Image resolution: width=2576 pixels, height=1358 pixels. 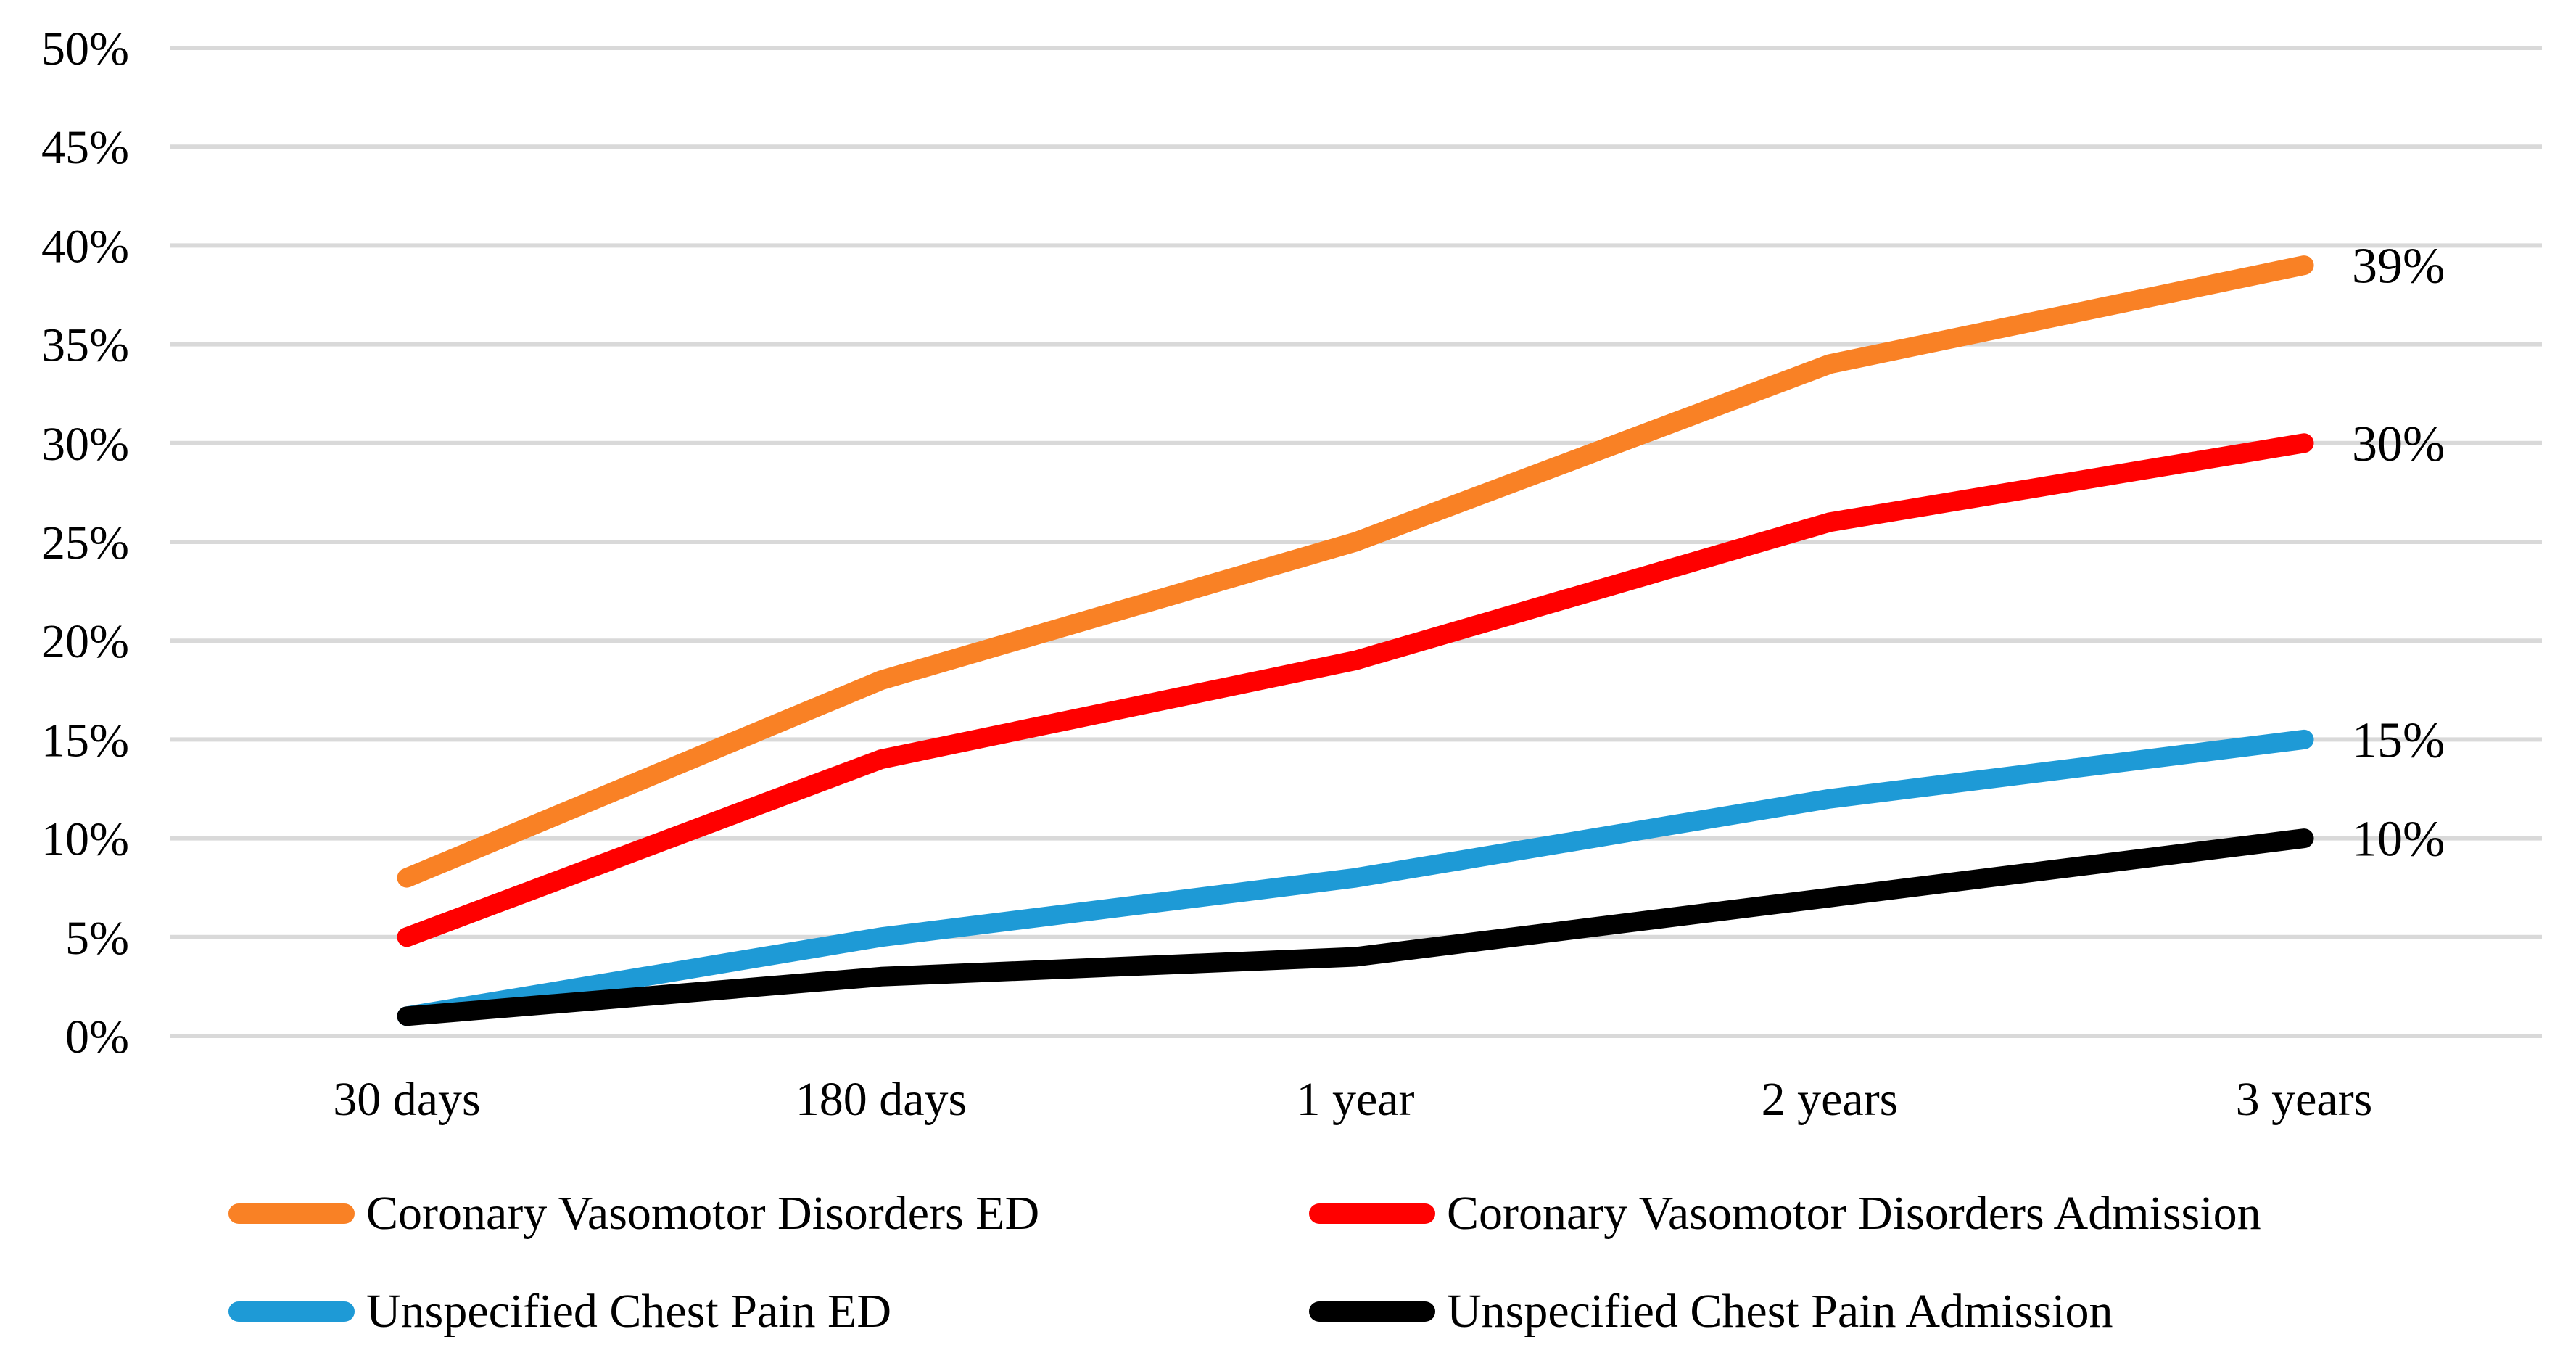 What do you see at coordinates (1355, 1099) in the screenshot?
I see `x-axis-category-label: 1 year` at bounding box center [1355, 1099].